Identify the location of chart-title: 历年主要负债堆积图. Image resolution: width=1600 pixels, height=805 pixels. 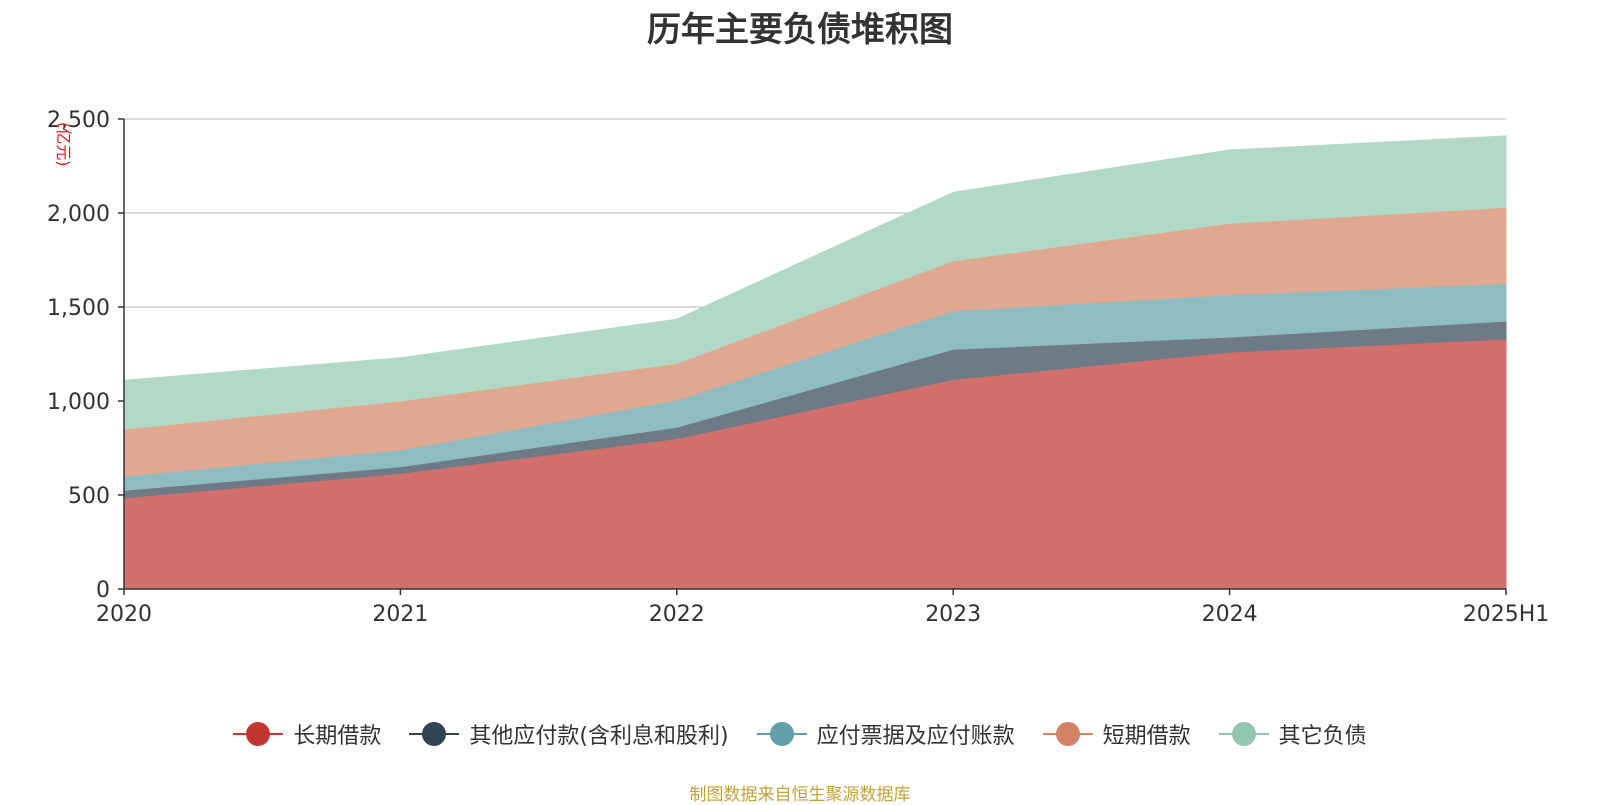
(800, 30).